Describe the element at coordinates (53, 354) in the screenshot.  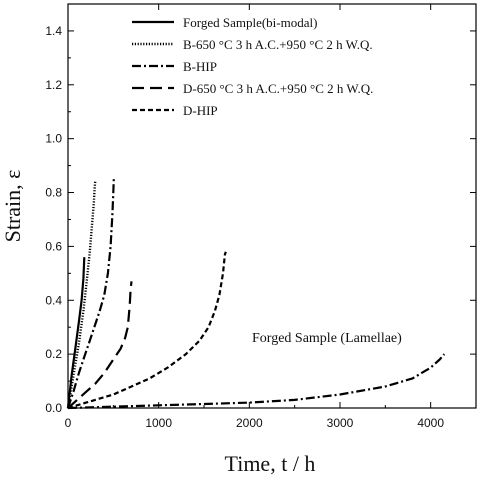
I see `y-tick-label-1: 0.2` at that location.